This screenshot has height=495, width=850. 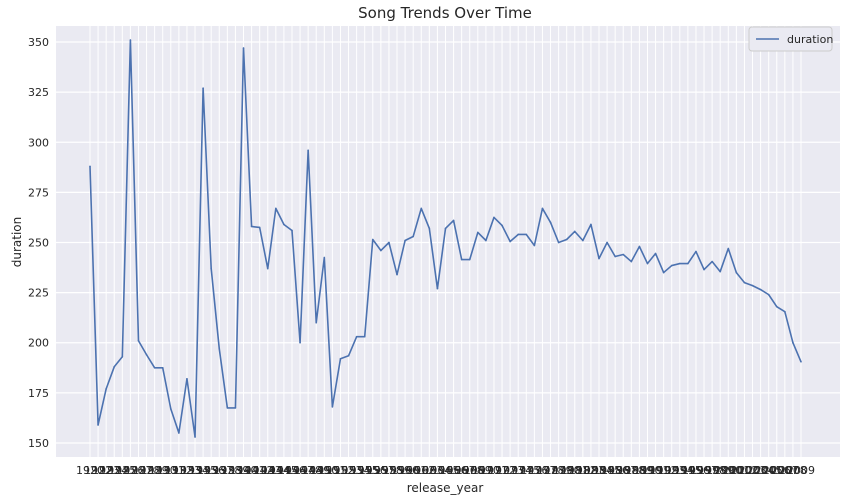 What do you see at coordinates (623, 470) in the screenshot?
I see `x-tick-label: 1987` at bounding box center [623, 470].